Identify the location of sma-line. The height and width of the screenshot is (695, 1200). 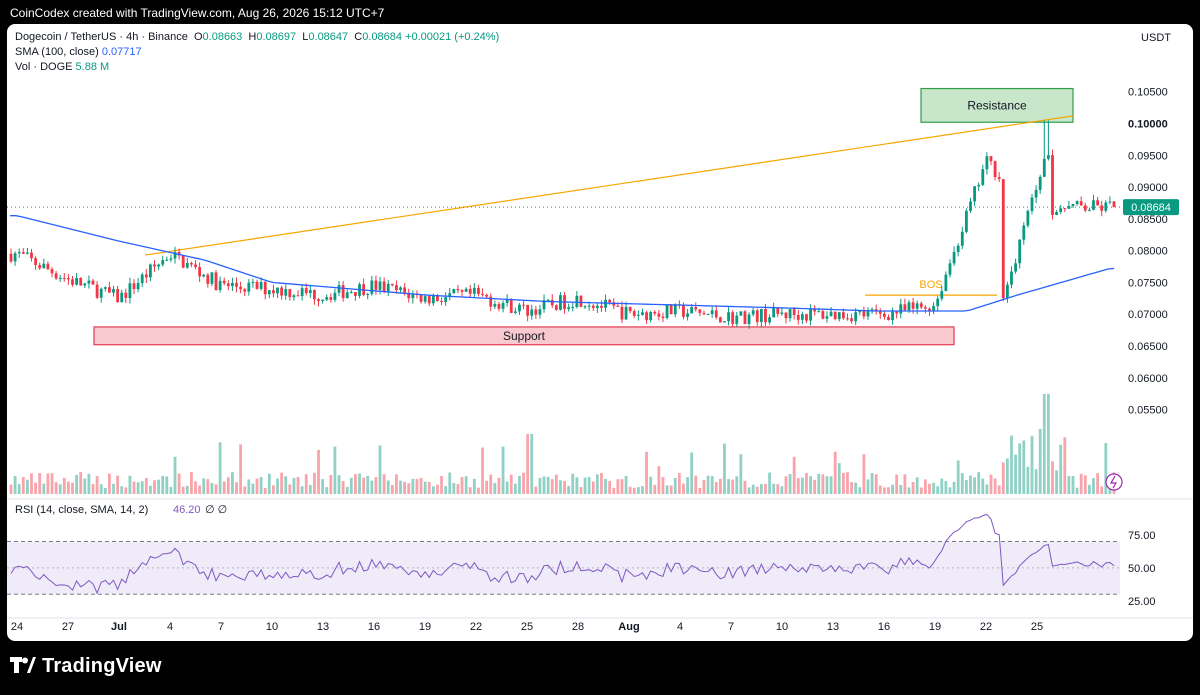
(562, 263).